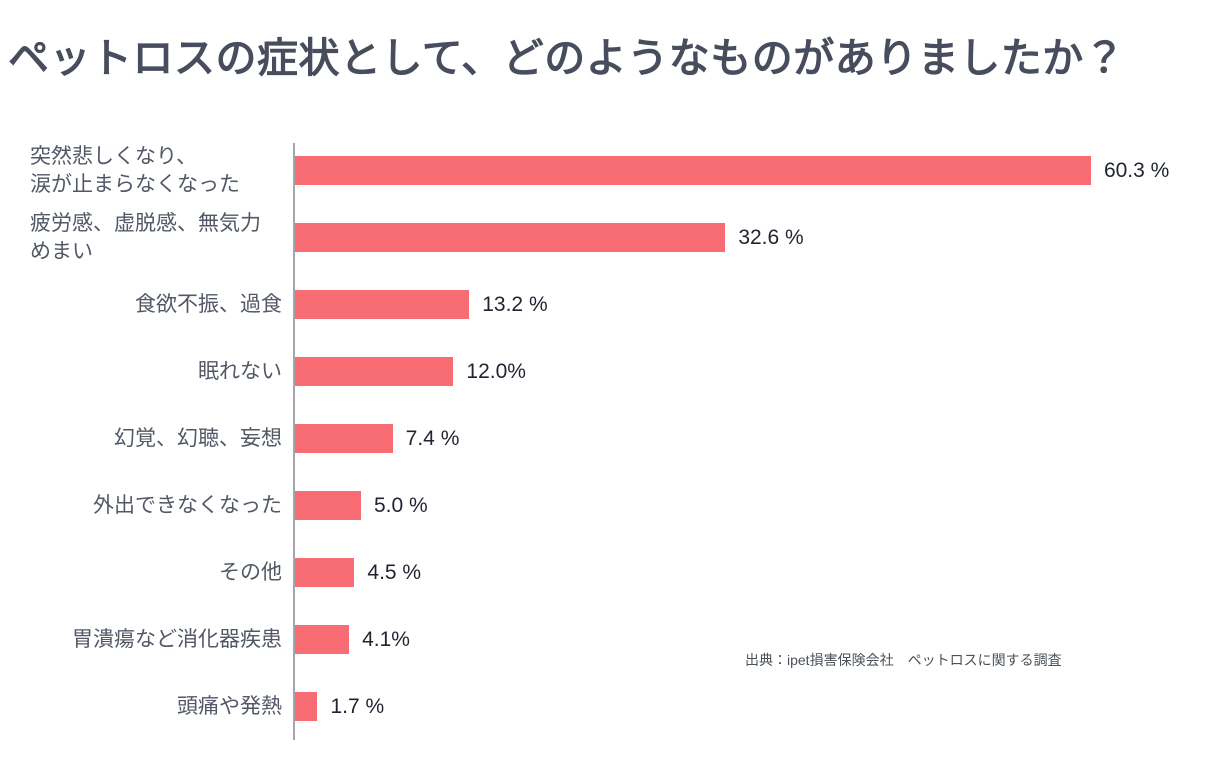  I want to click on value-label: 12.0%, so click(496, 371).